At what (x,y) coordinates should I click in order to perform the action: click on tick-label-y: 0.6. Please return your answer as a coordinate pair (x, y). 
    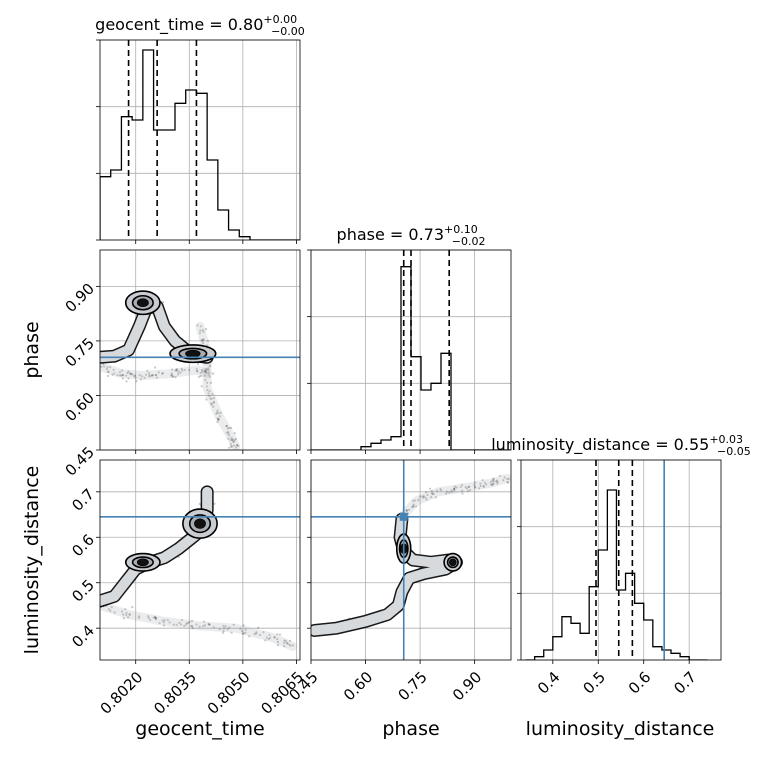
    Looking at the image, I should click on (83, 546).